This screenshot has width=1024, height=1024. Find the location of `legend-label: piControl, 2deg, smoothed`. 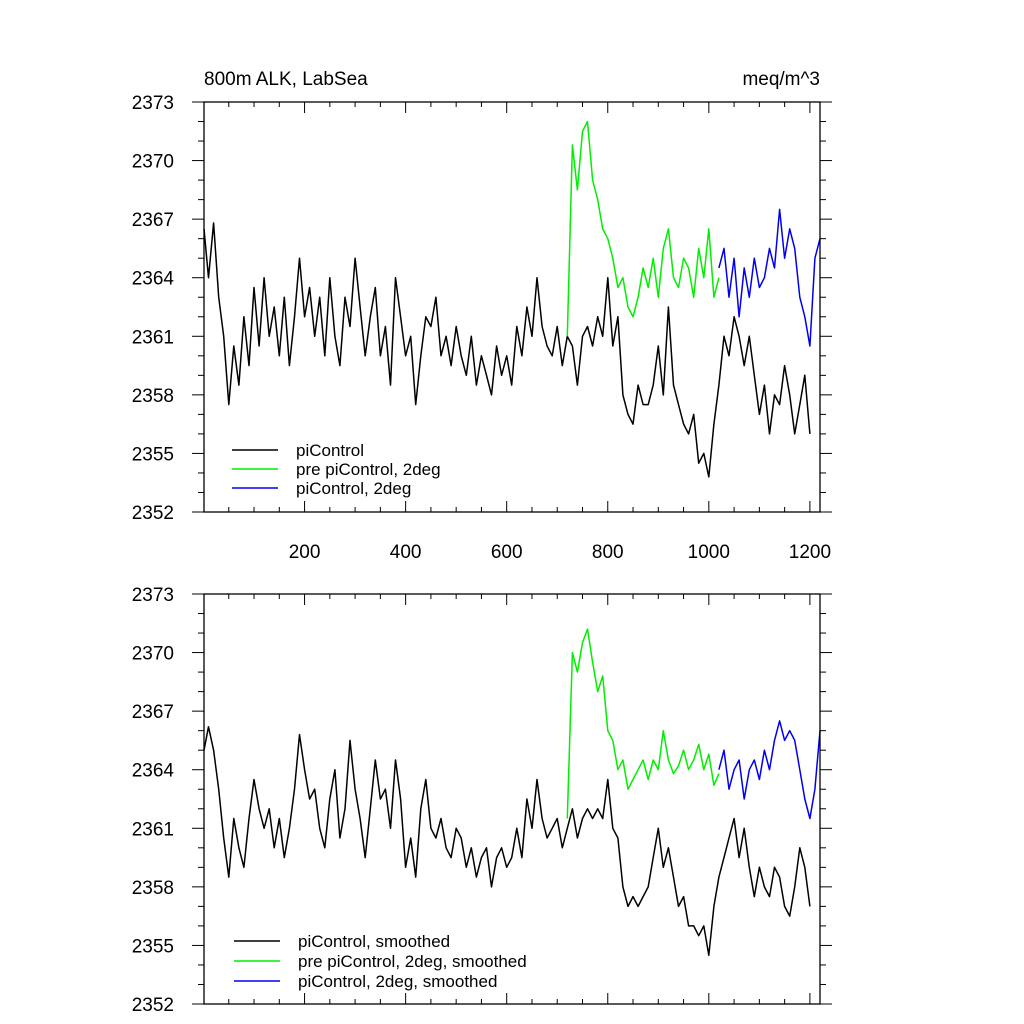

legend-label: piControl, 2deg, smoothed is located at coordinates (397, 981).